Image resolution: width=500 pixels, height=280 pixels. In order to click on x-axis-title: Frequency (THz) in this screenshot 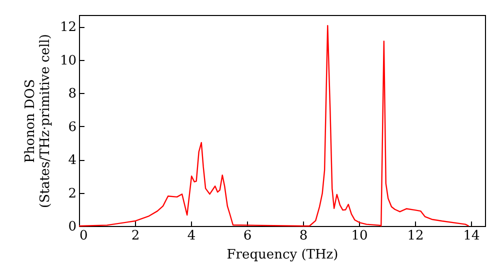, I will do `click(282, 255)`.